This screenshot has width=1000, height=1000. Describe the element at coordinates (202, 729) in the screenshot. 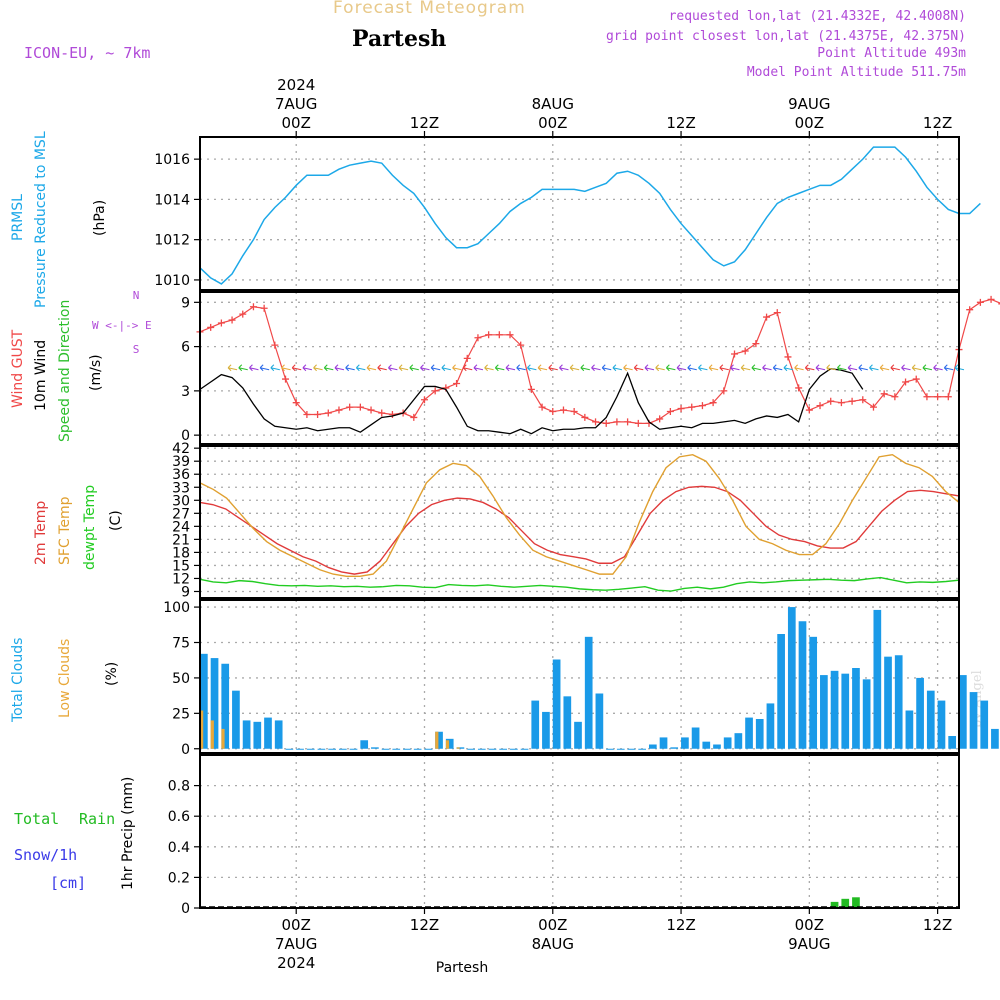

I see `low-cloud-bar` at that location.